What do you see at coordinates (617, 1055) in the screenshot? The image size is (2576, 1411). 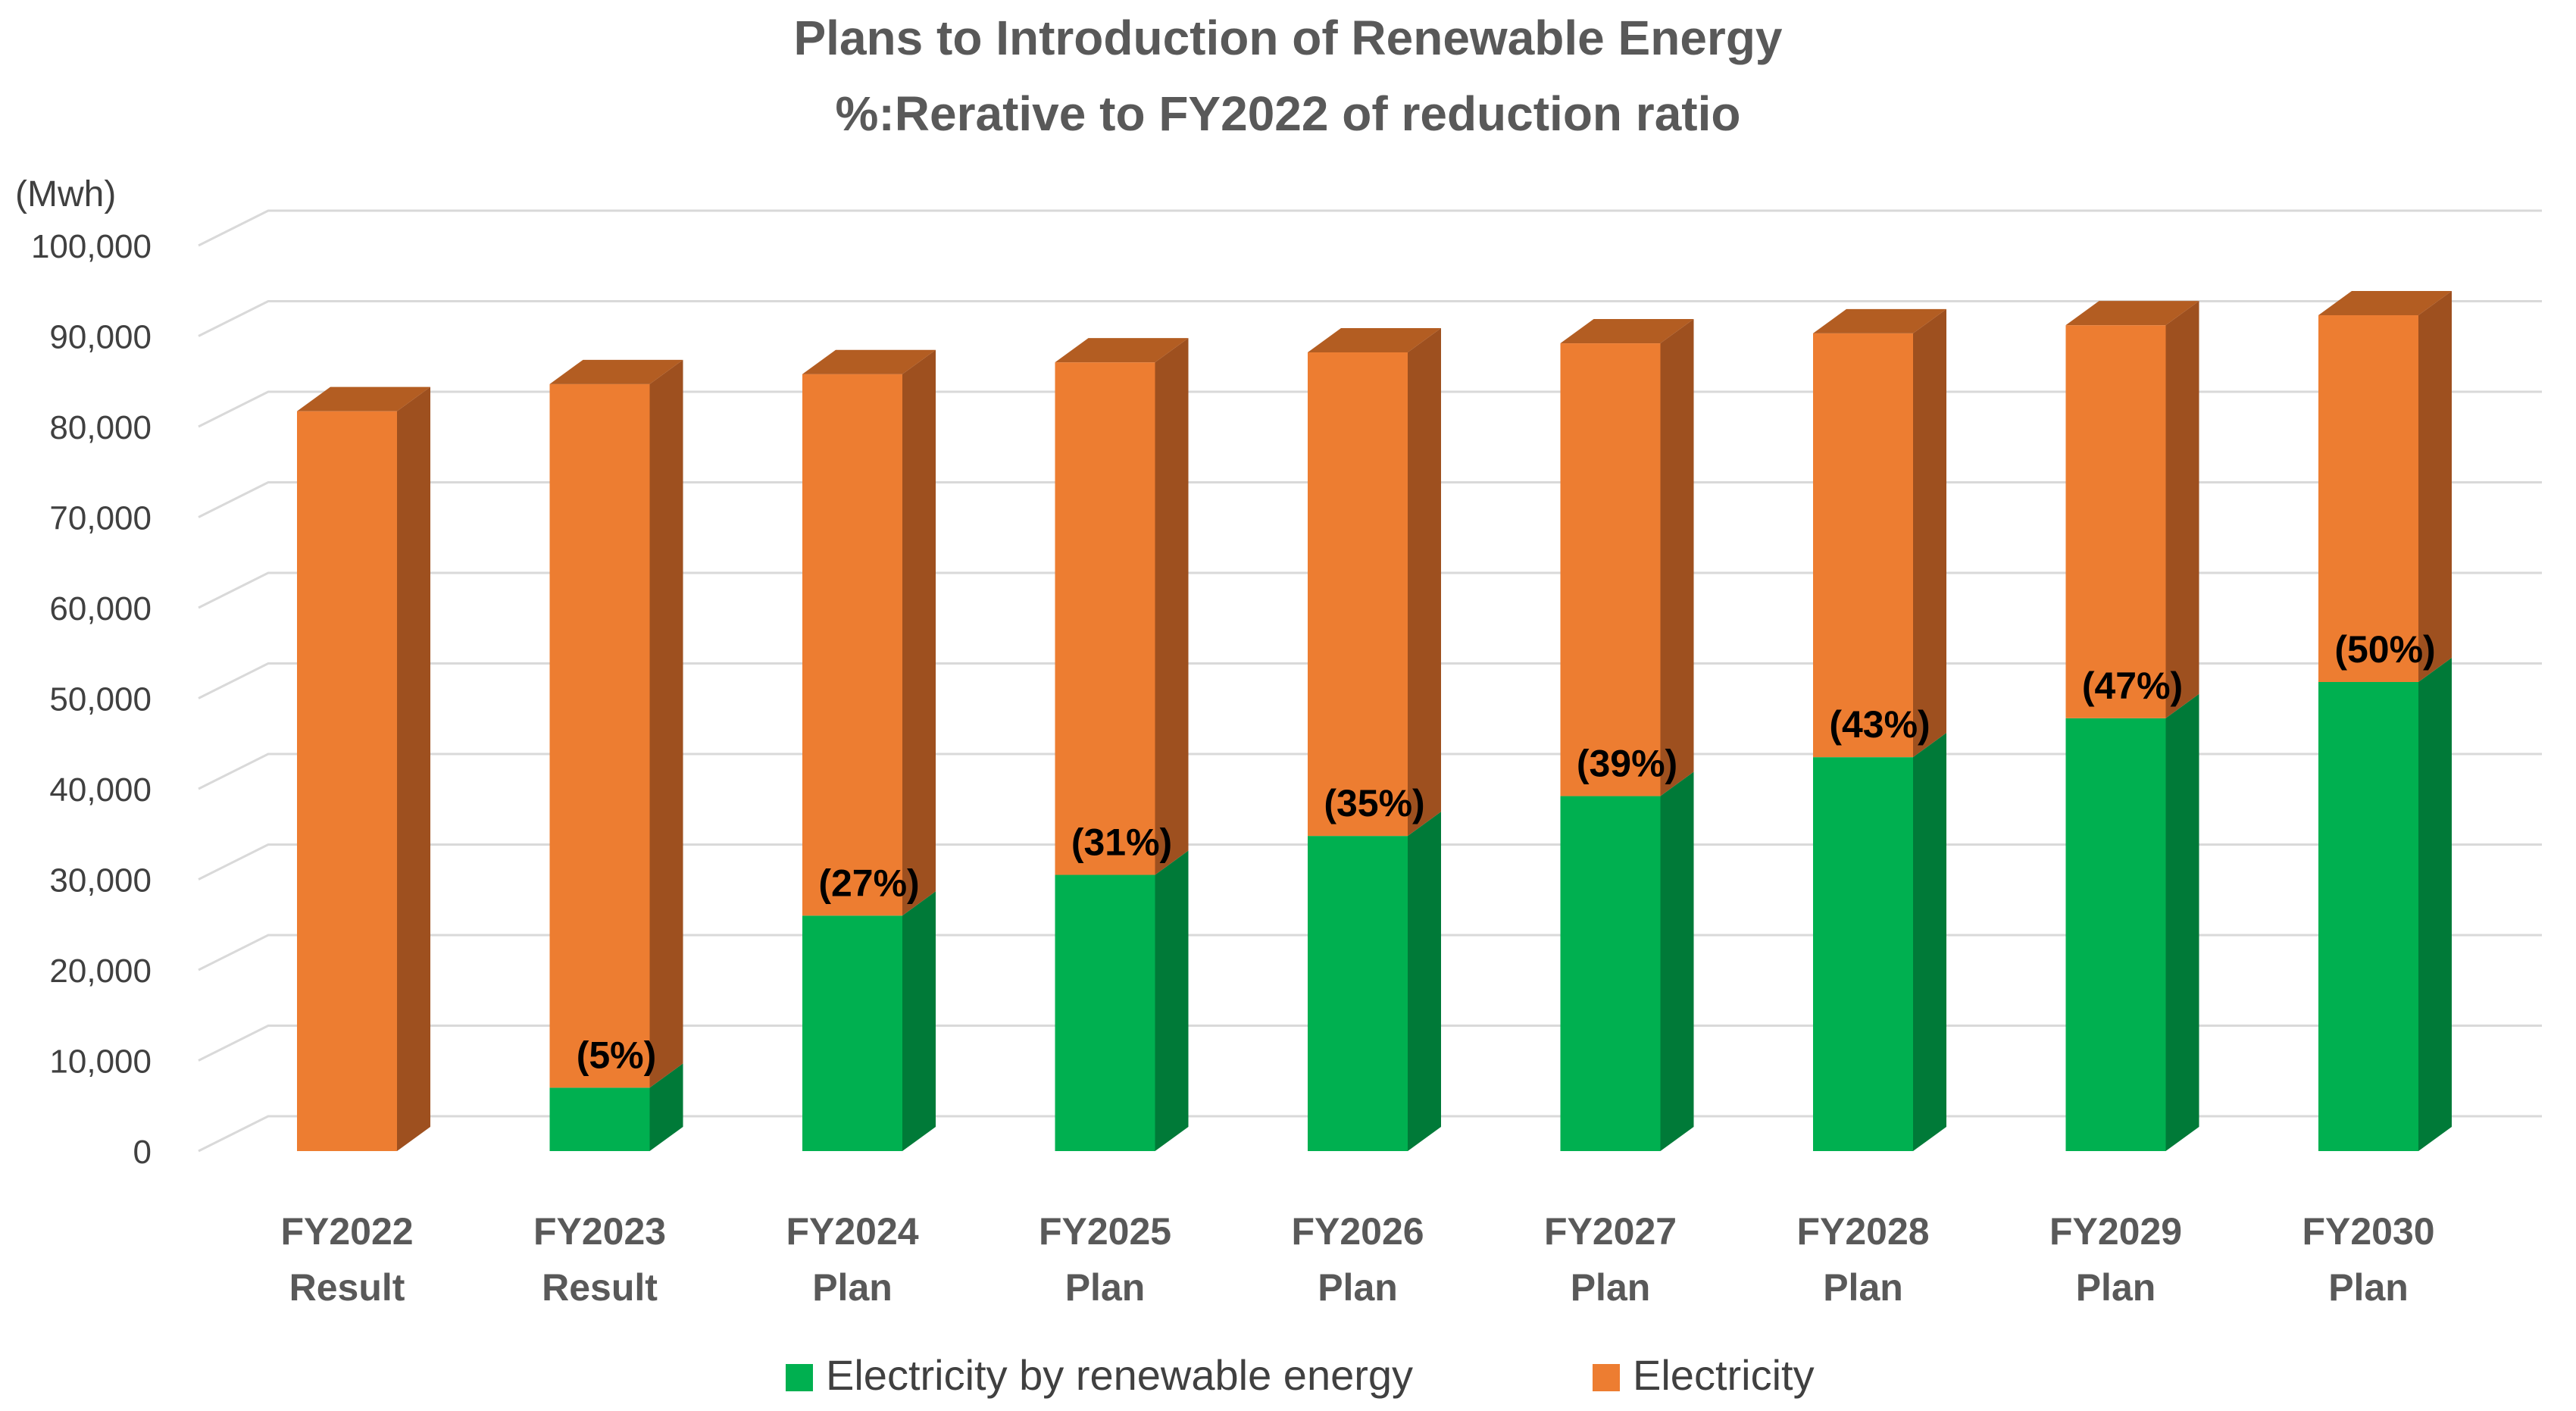 I see `data-label: (5%)` at bounding box center [617, 1055].